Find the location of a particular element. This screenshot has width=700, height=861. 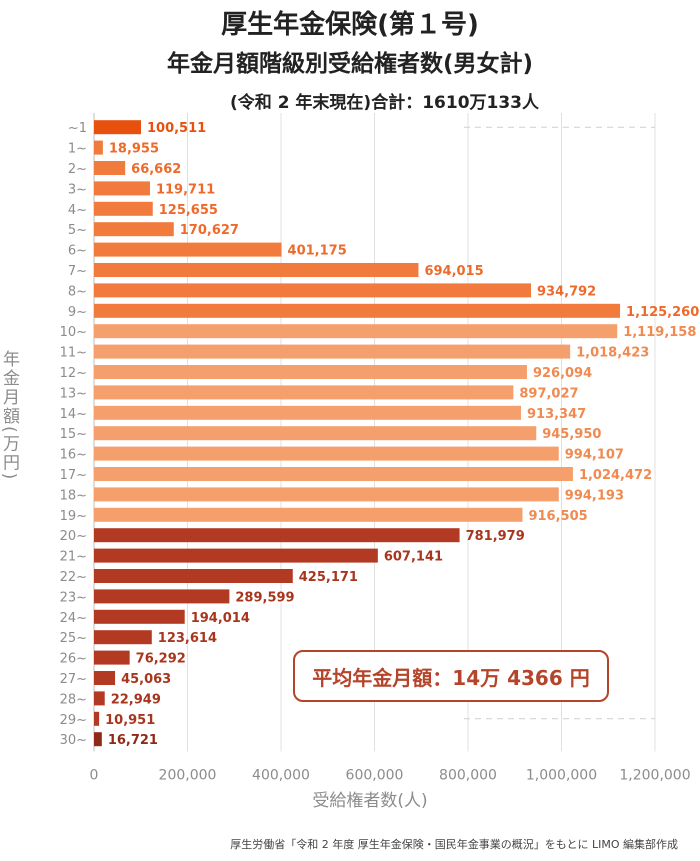

value-label: 401,175 is located at coordinates (317, 251).